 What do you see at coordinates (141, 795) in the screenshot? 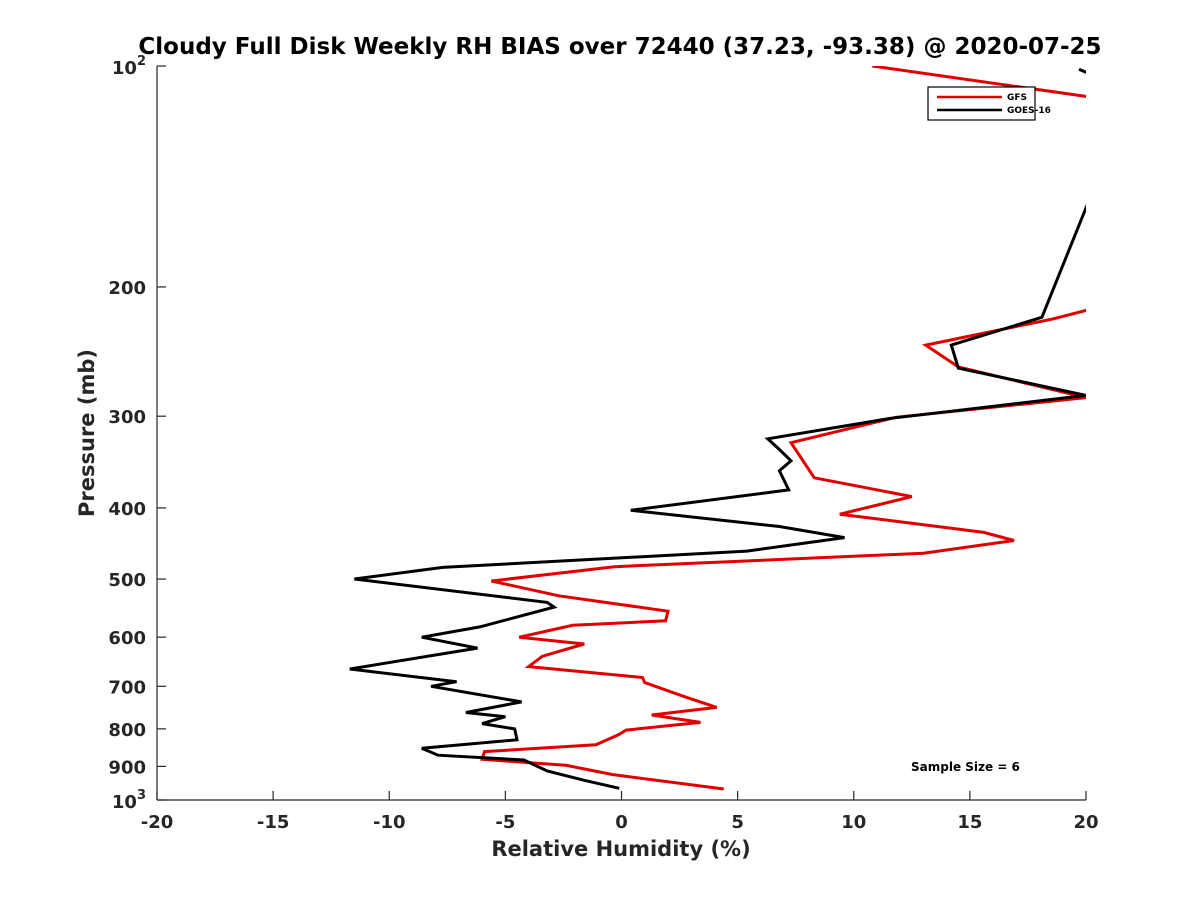
I see `y-tick-exponent: 3` at bounding box center [141, 795].